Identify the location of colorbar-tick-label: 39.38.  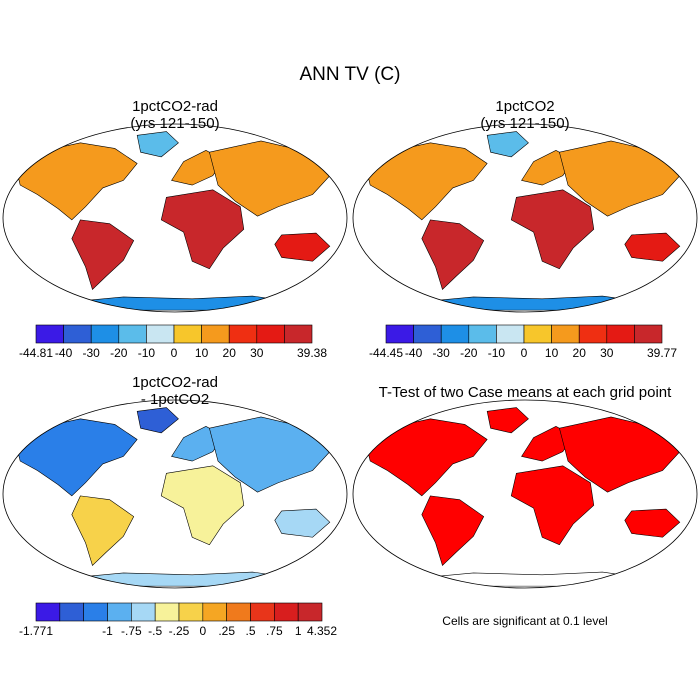
(312, 353).